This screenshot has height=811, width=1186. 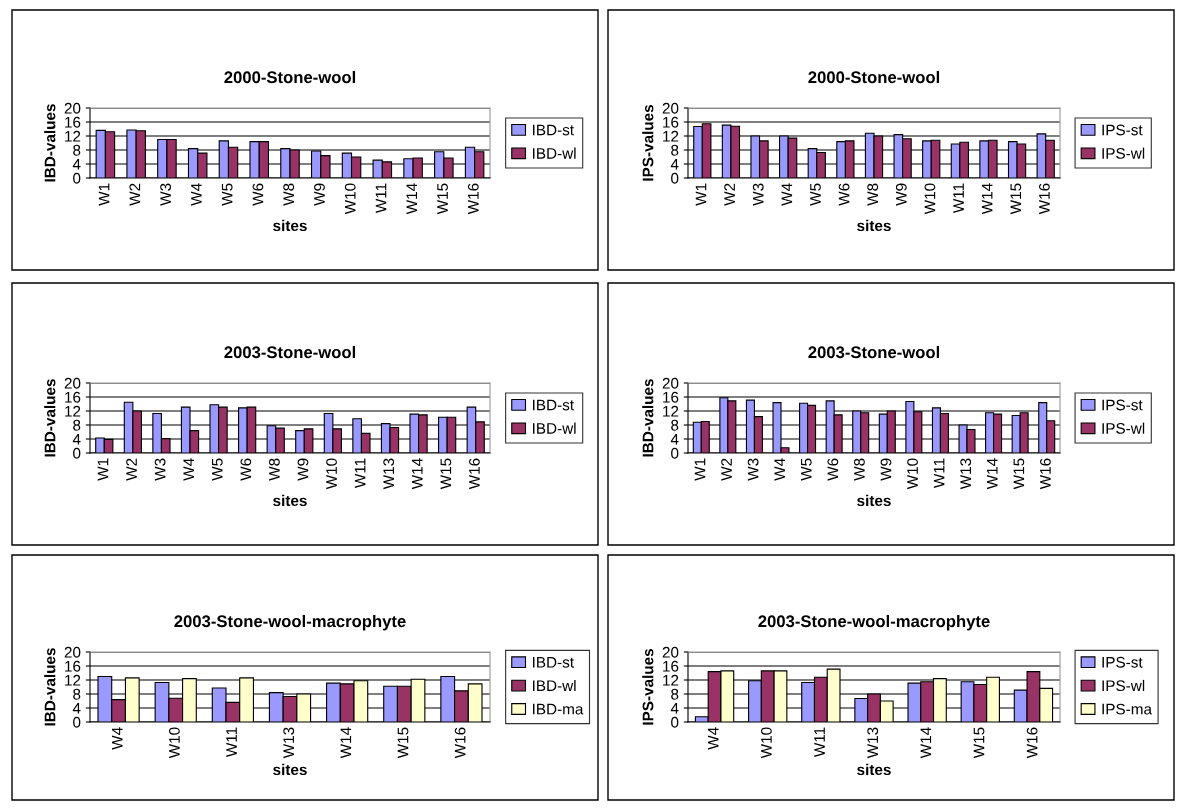 What do you see at coordinates (1127, 709) in the screenshot?
I see `legend-label: IPS-ma` at bounding box center [1127, 709].